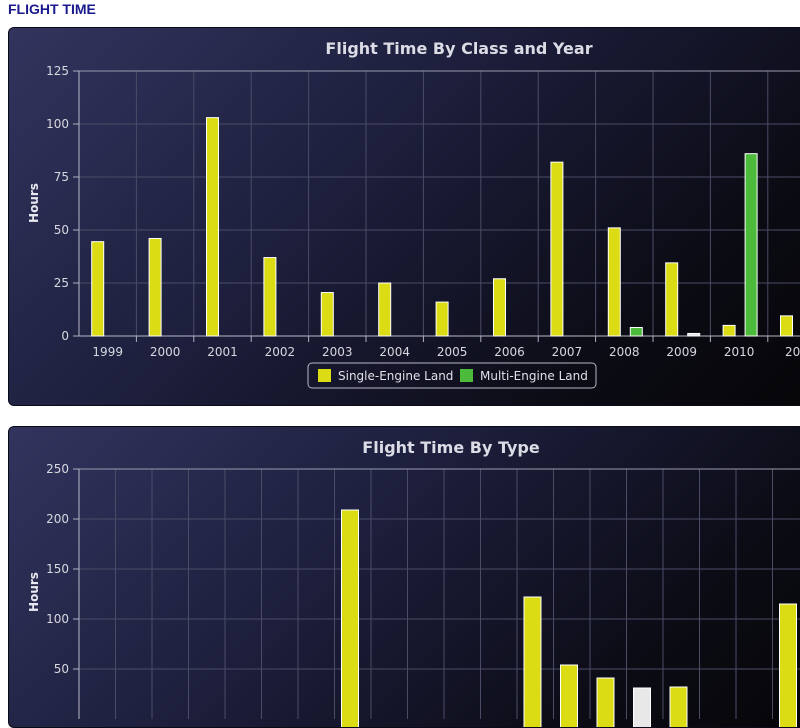 The height and width of the screenshot is (728, 800). Describe the element at coordinates (500, 307) in the screenshot. I see `bar-single-engine-2006` at that location.